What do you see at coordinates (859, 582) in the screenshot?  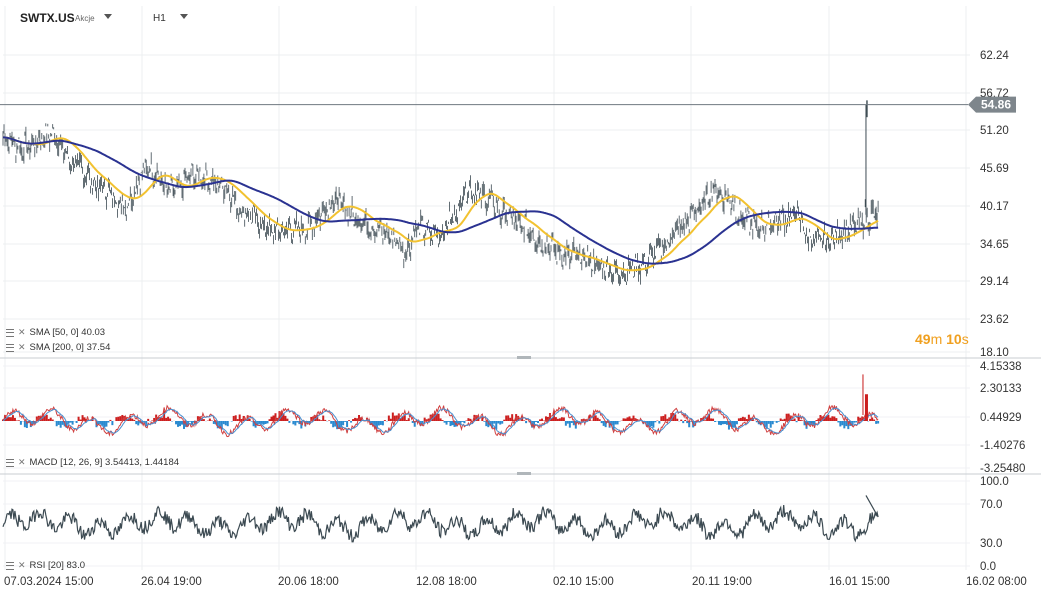 I see `time-axis-label: 16.01 15:00` at bounding box center [859, 582].